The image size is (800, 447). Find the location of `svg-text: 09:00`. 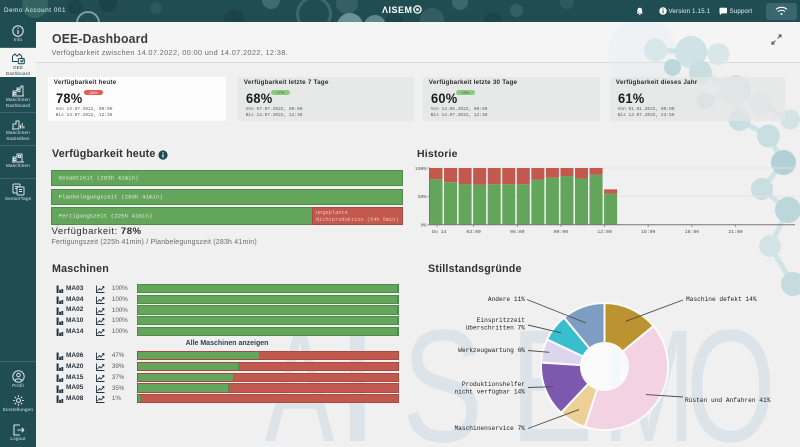

svg-text: 09:00 is located at coordinates (561, 232).